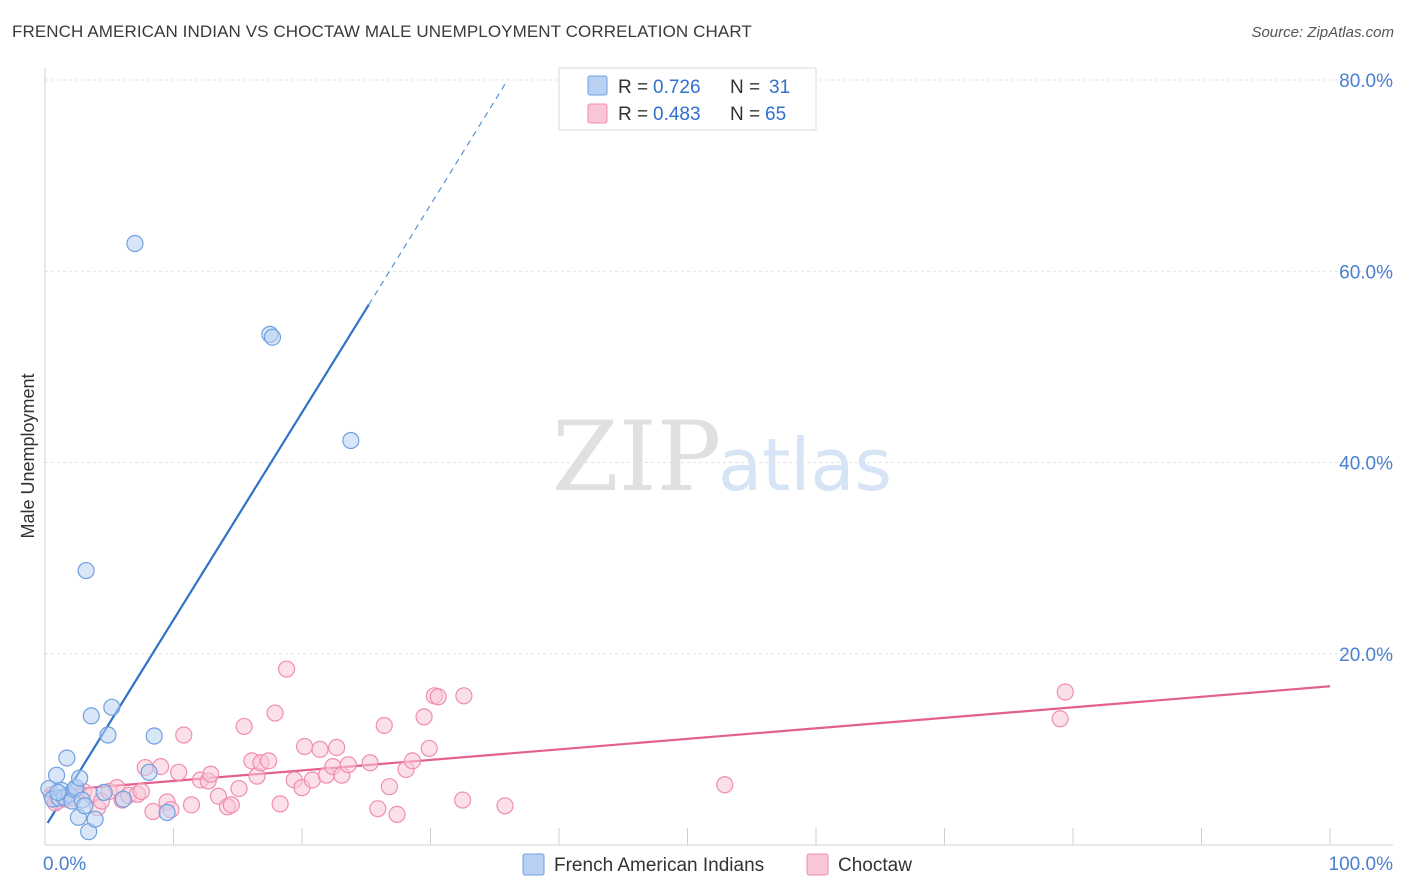 The height and width of the screenshot is (892, 1406). I want to click on legend-r-label-2: R =, so click(633, 114).